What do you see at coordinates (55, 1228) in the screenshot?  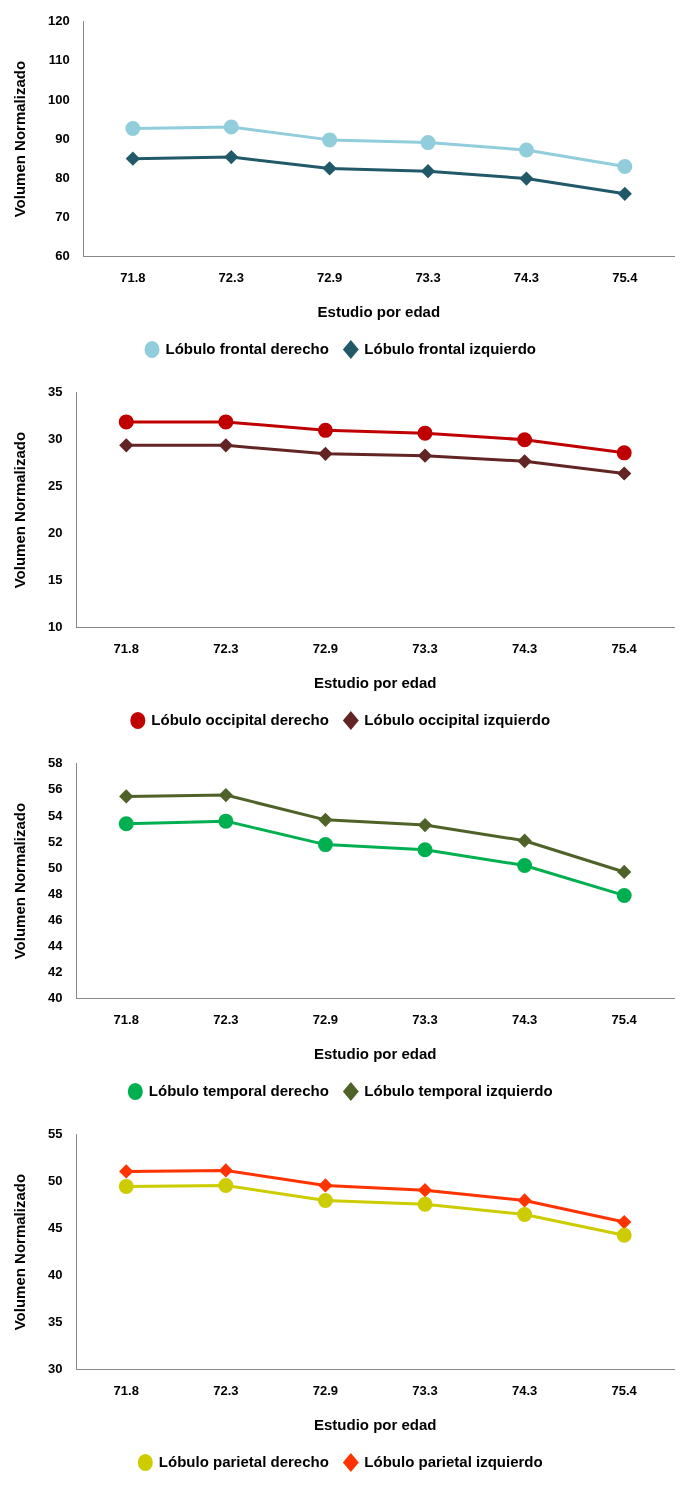 I see `y-tick-label: 45` at bounding box center [55, 1228].